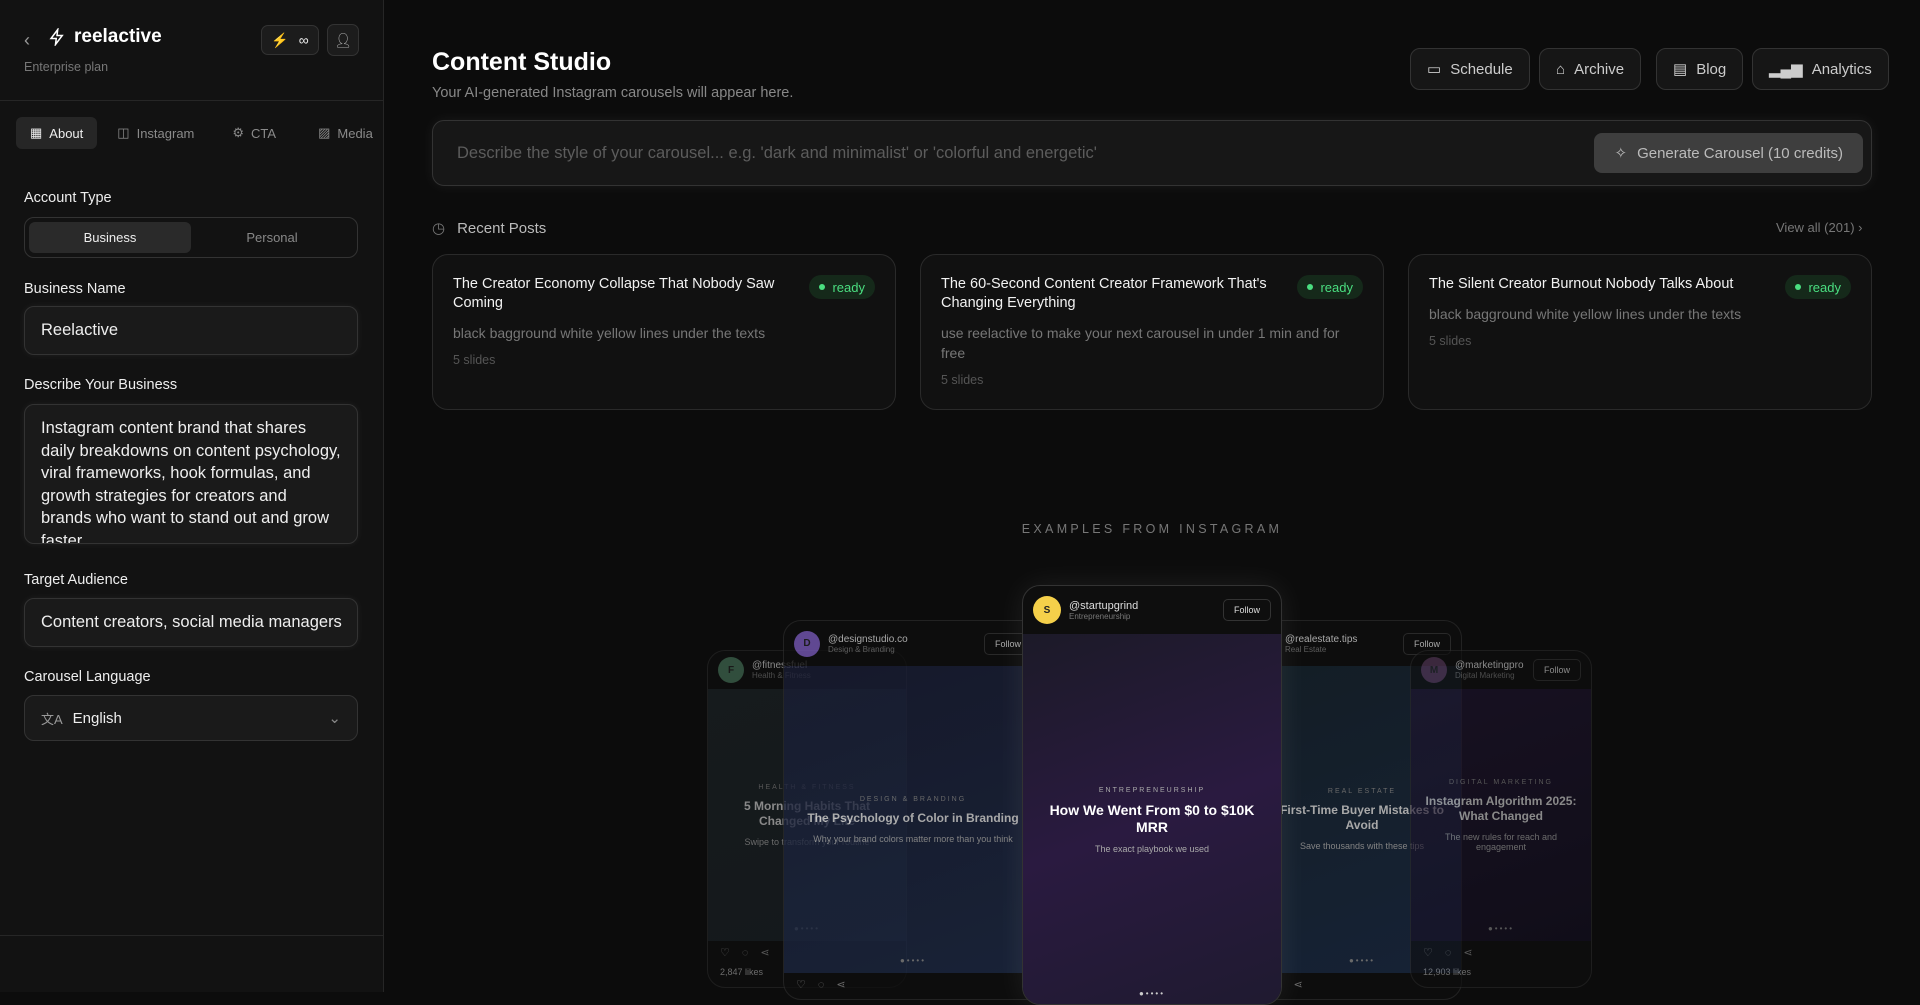  Describe the element at coordinates (1007, 153) in the screenshot. I see `prompt-input` at that location.